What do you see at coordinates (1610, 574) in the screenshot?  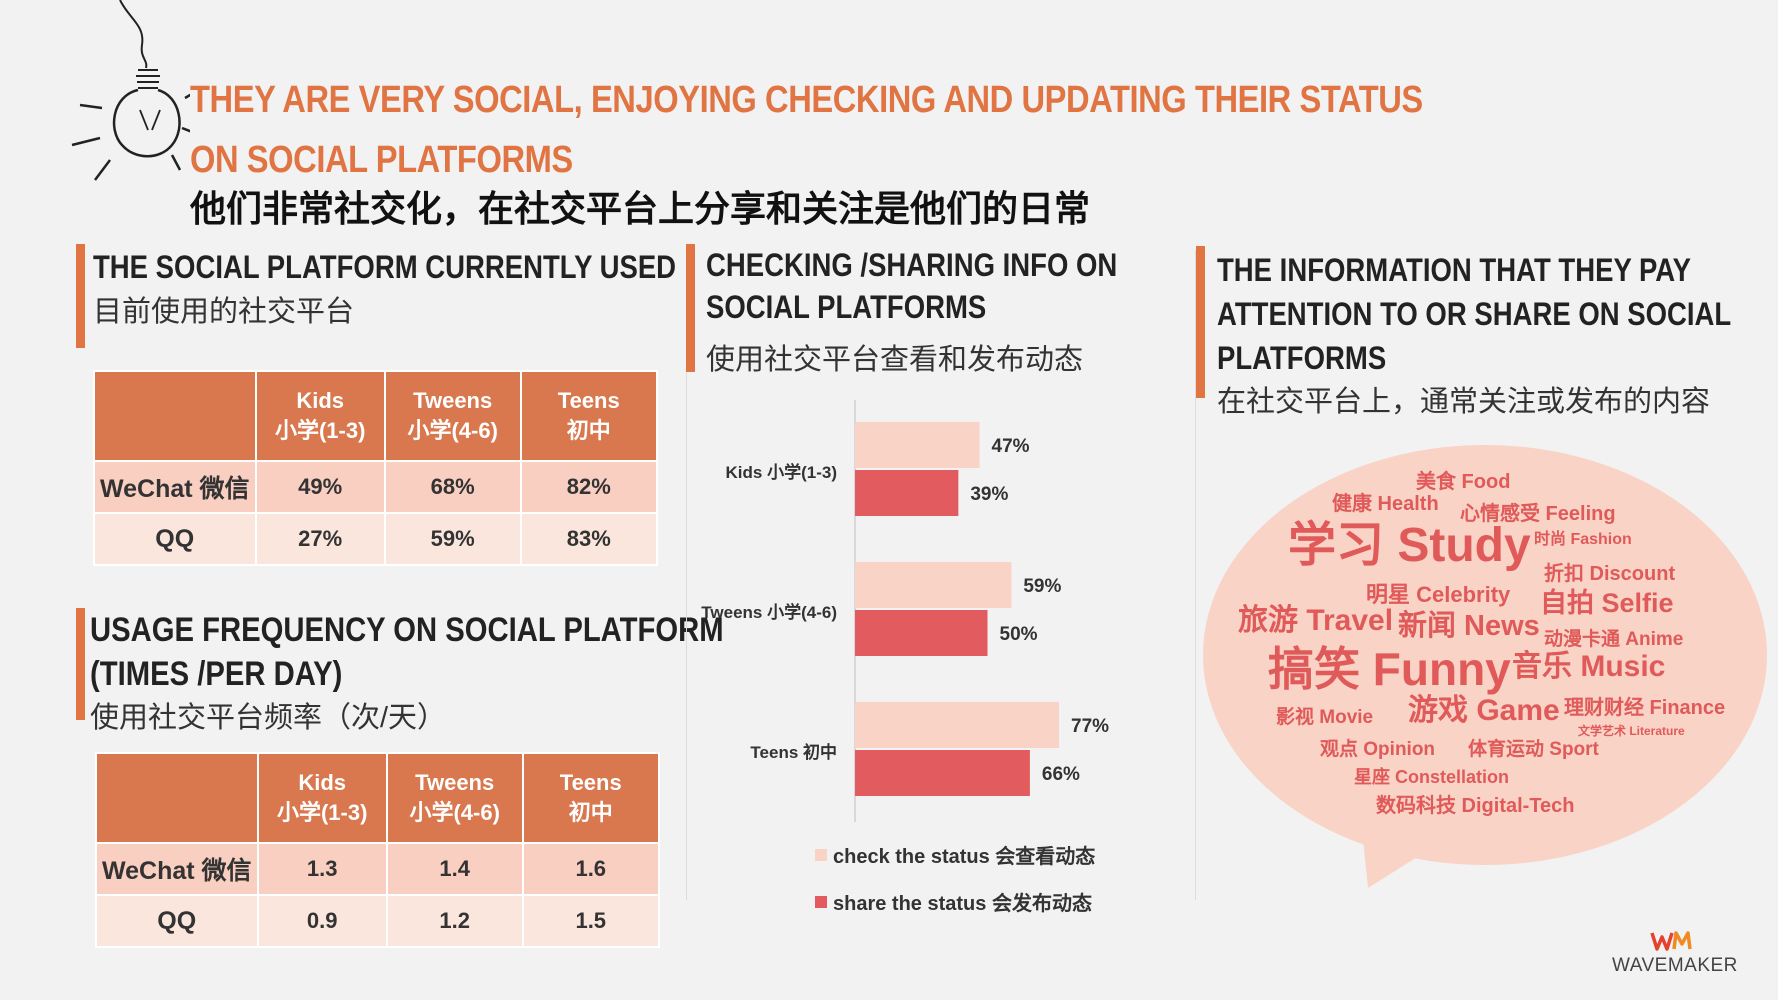 I see `cloud-word: 折扣 Discount` at bounding box center [1610, 574].